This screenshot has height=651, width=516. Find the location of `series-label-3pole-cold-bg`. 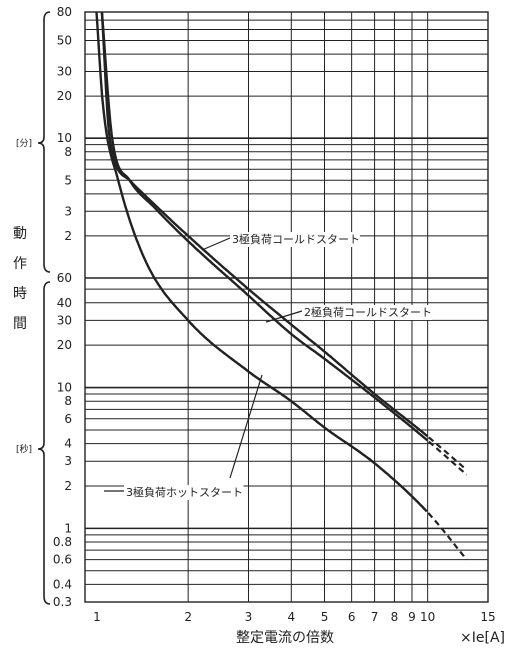

series-label-3pole-cold-bg is located at coordinates (295, 239).